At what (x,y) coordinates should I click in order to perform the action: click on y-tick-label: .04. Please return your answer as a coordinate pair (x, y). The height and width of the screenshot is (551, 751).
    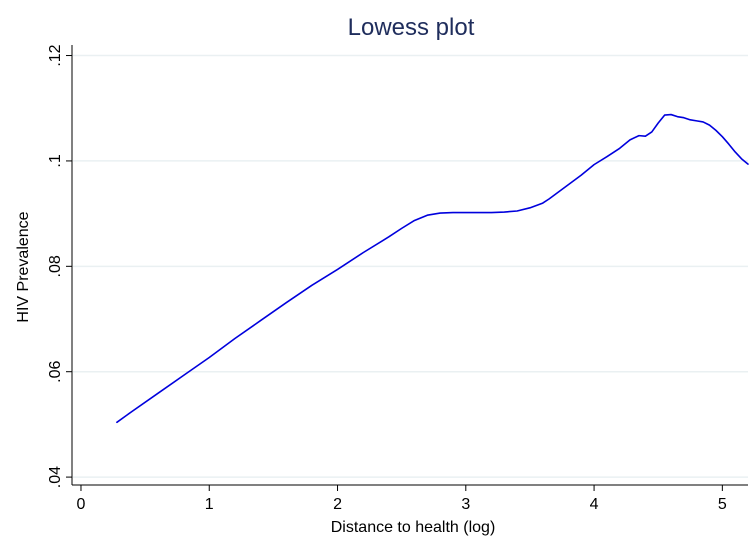
    Looking at the image, I should click on (55, 477).